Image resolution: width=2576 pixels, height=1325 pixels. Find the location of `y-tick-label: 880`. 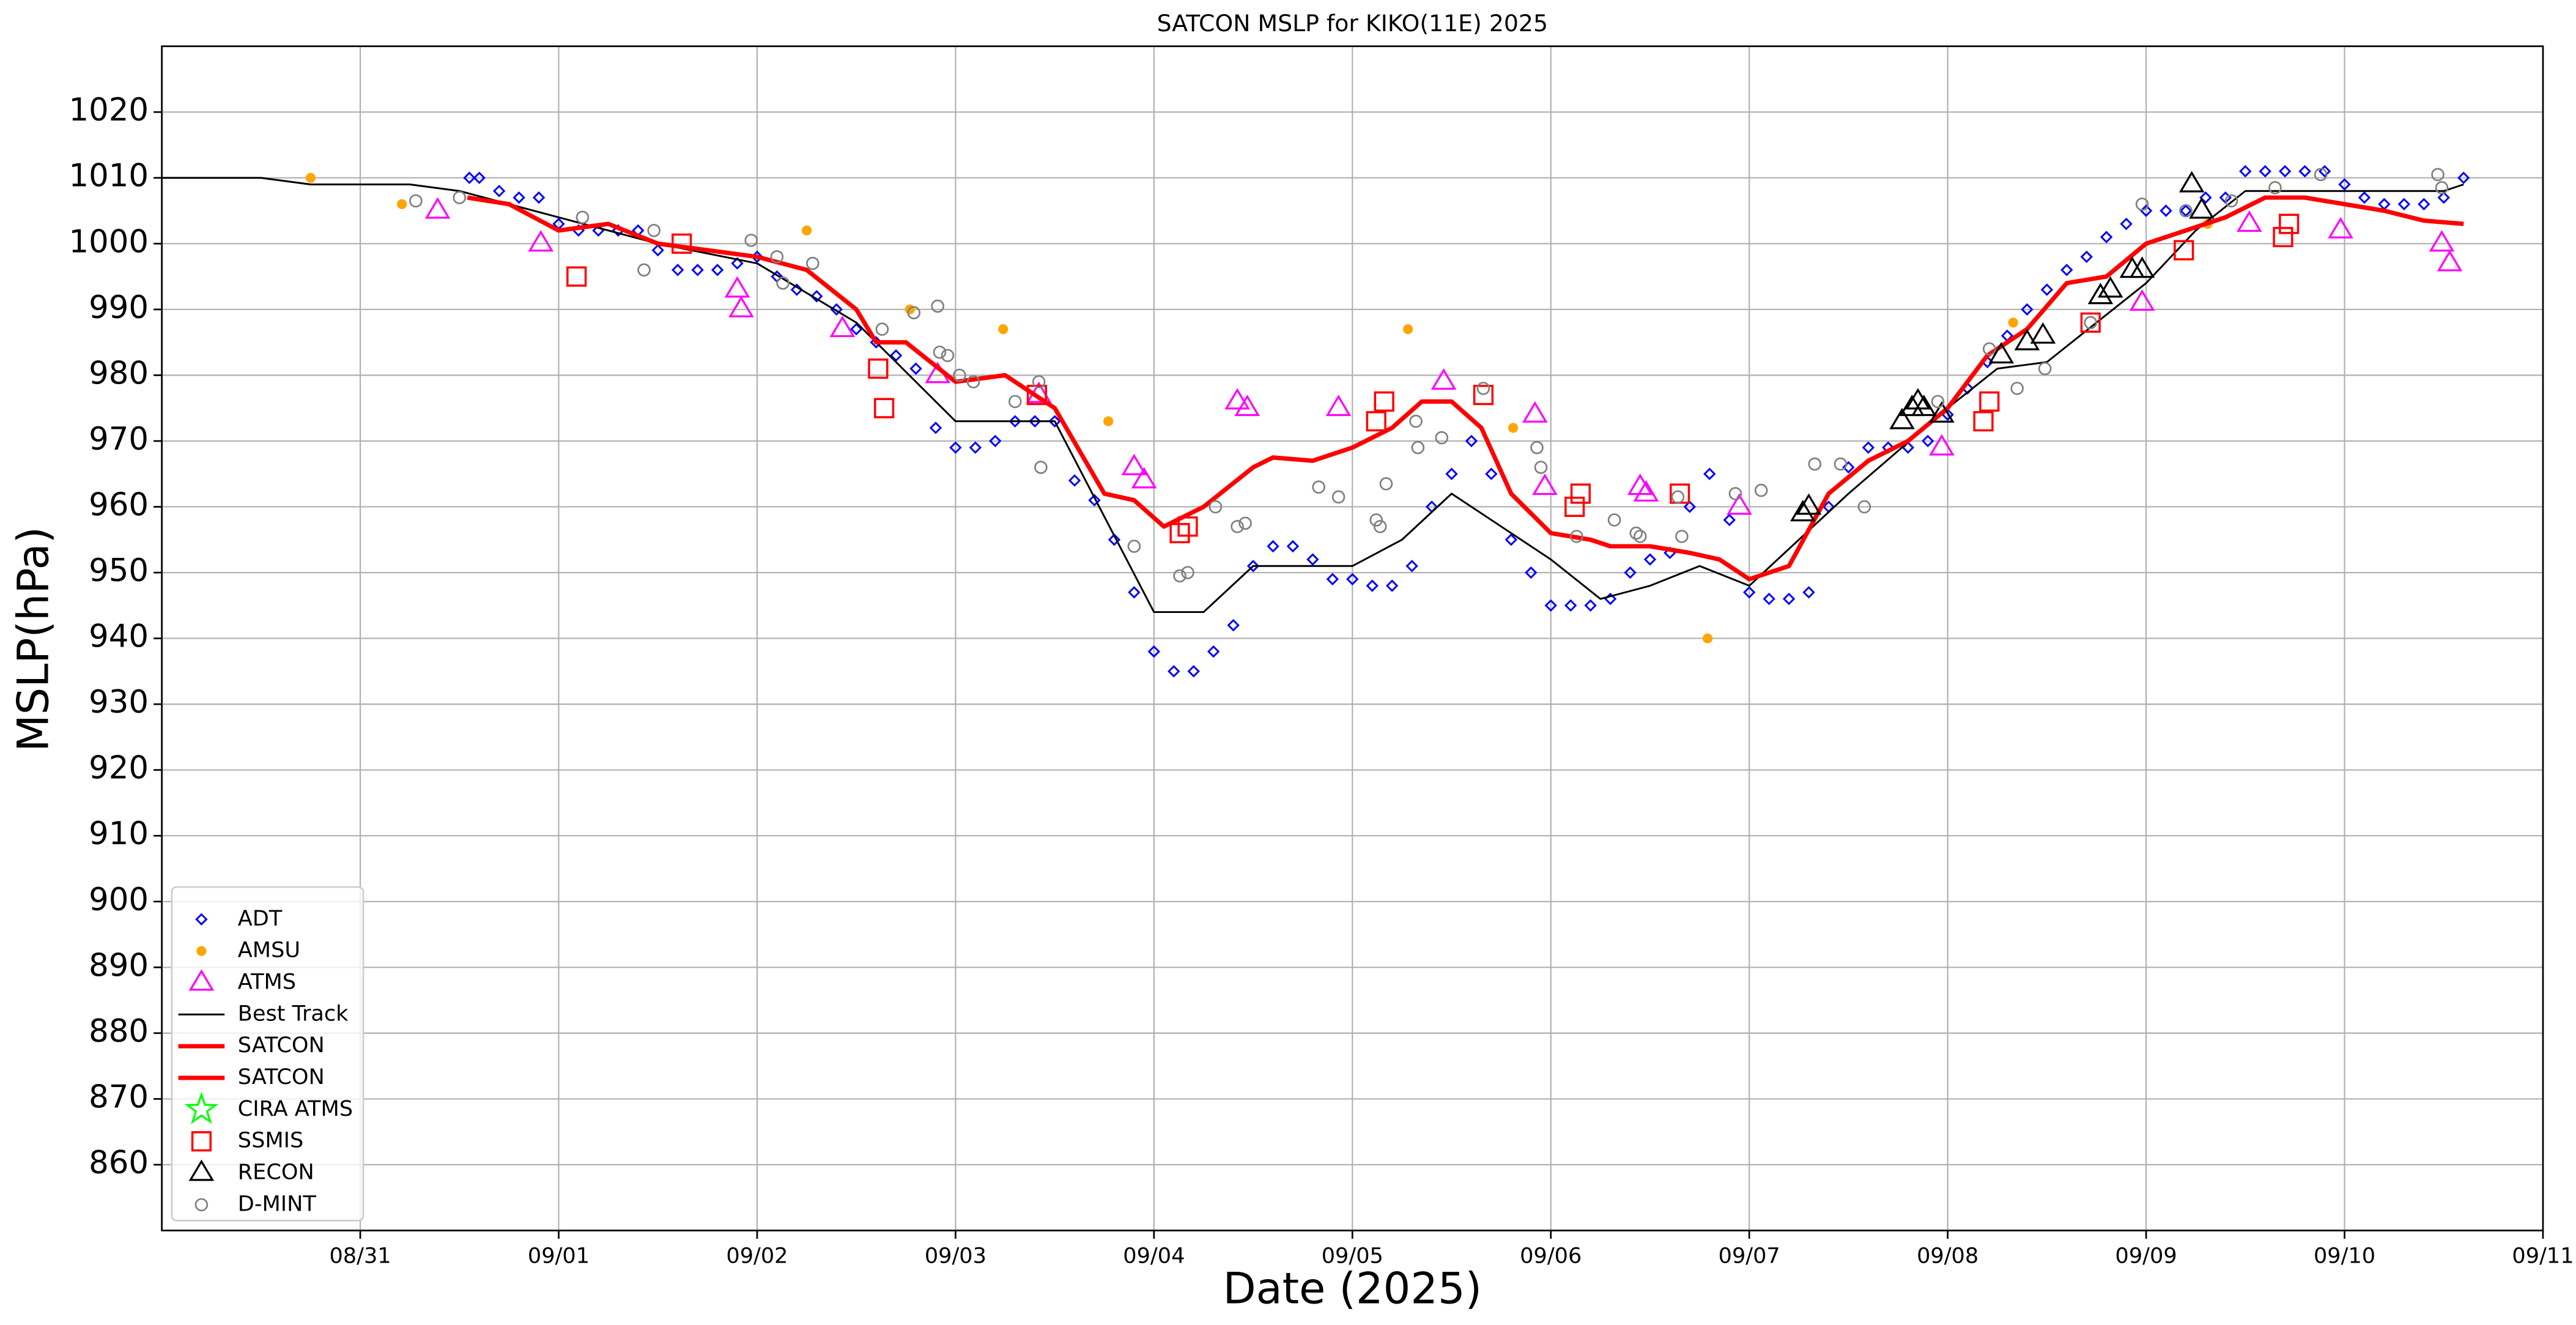

y-tick-label: 880 is located at coordinates (119, 1031).